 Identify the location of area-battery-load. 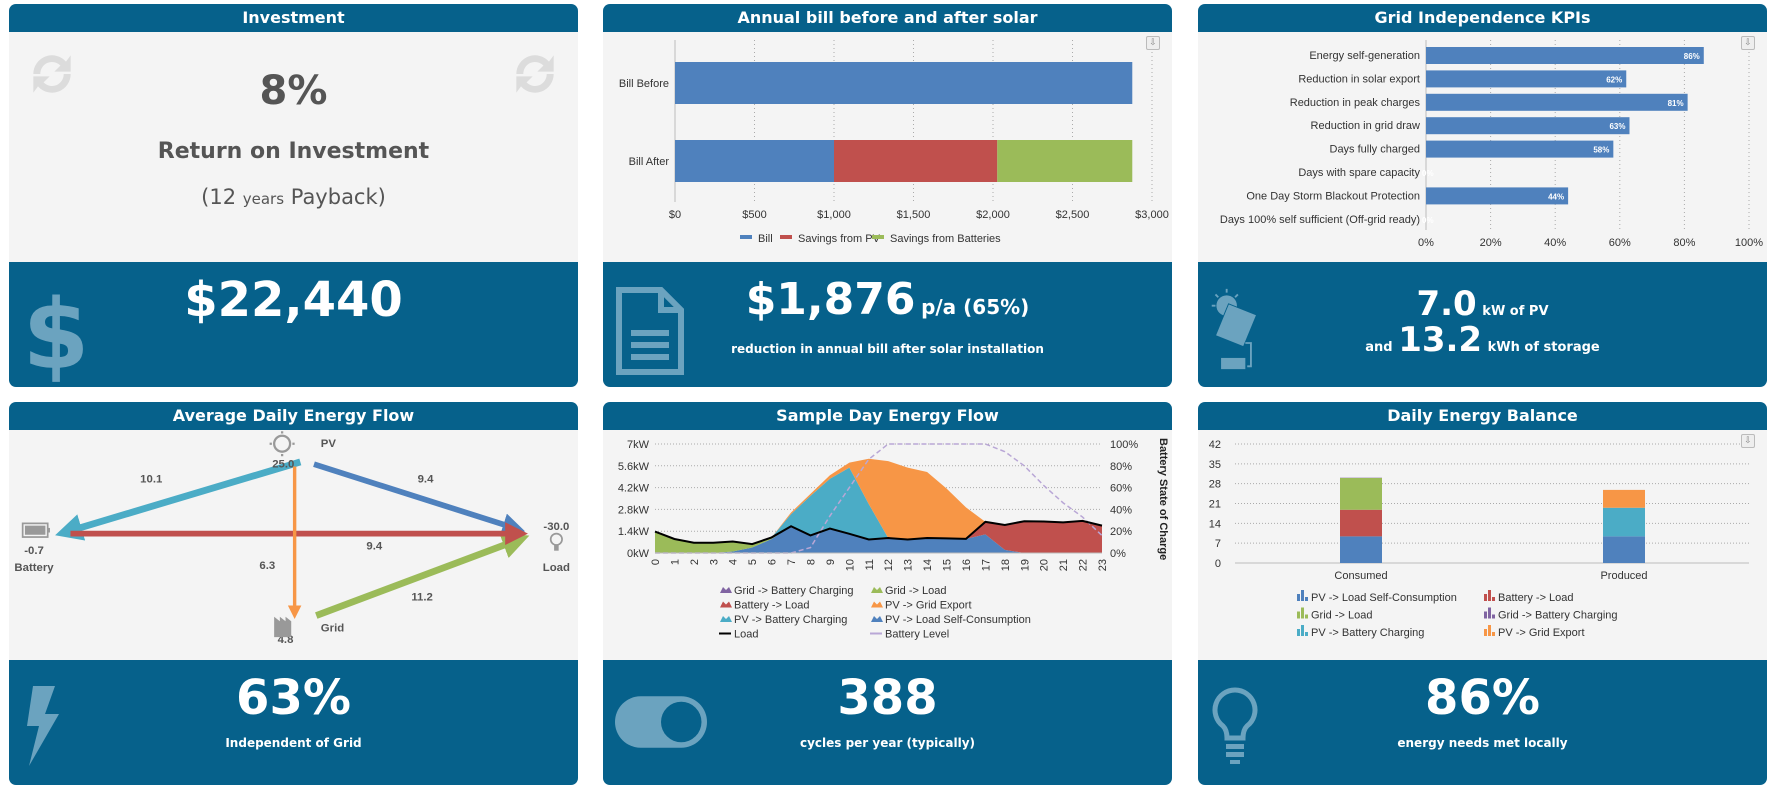
(878, 536).